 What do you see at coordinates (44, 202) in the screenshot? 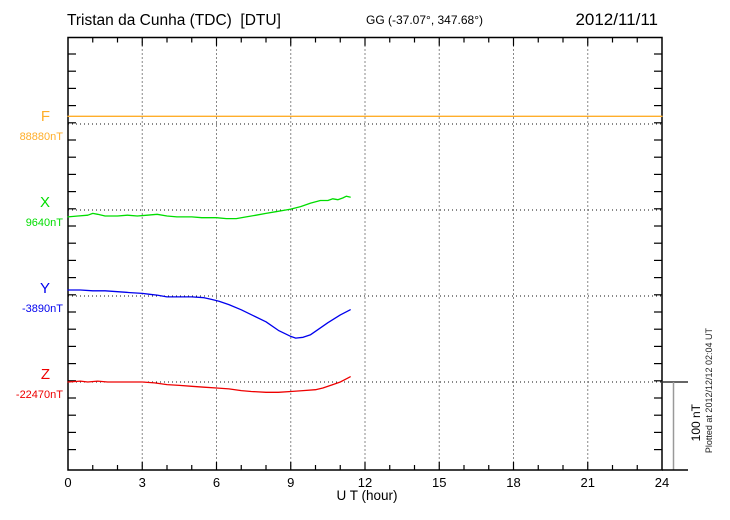
I see `component-label-X: X` at bounding box center [44, 202].